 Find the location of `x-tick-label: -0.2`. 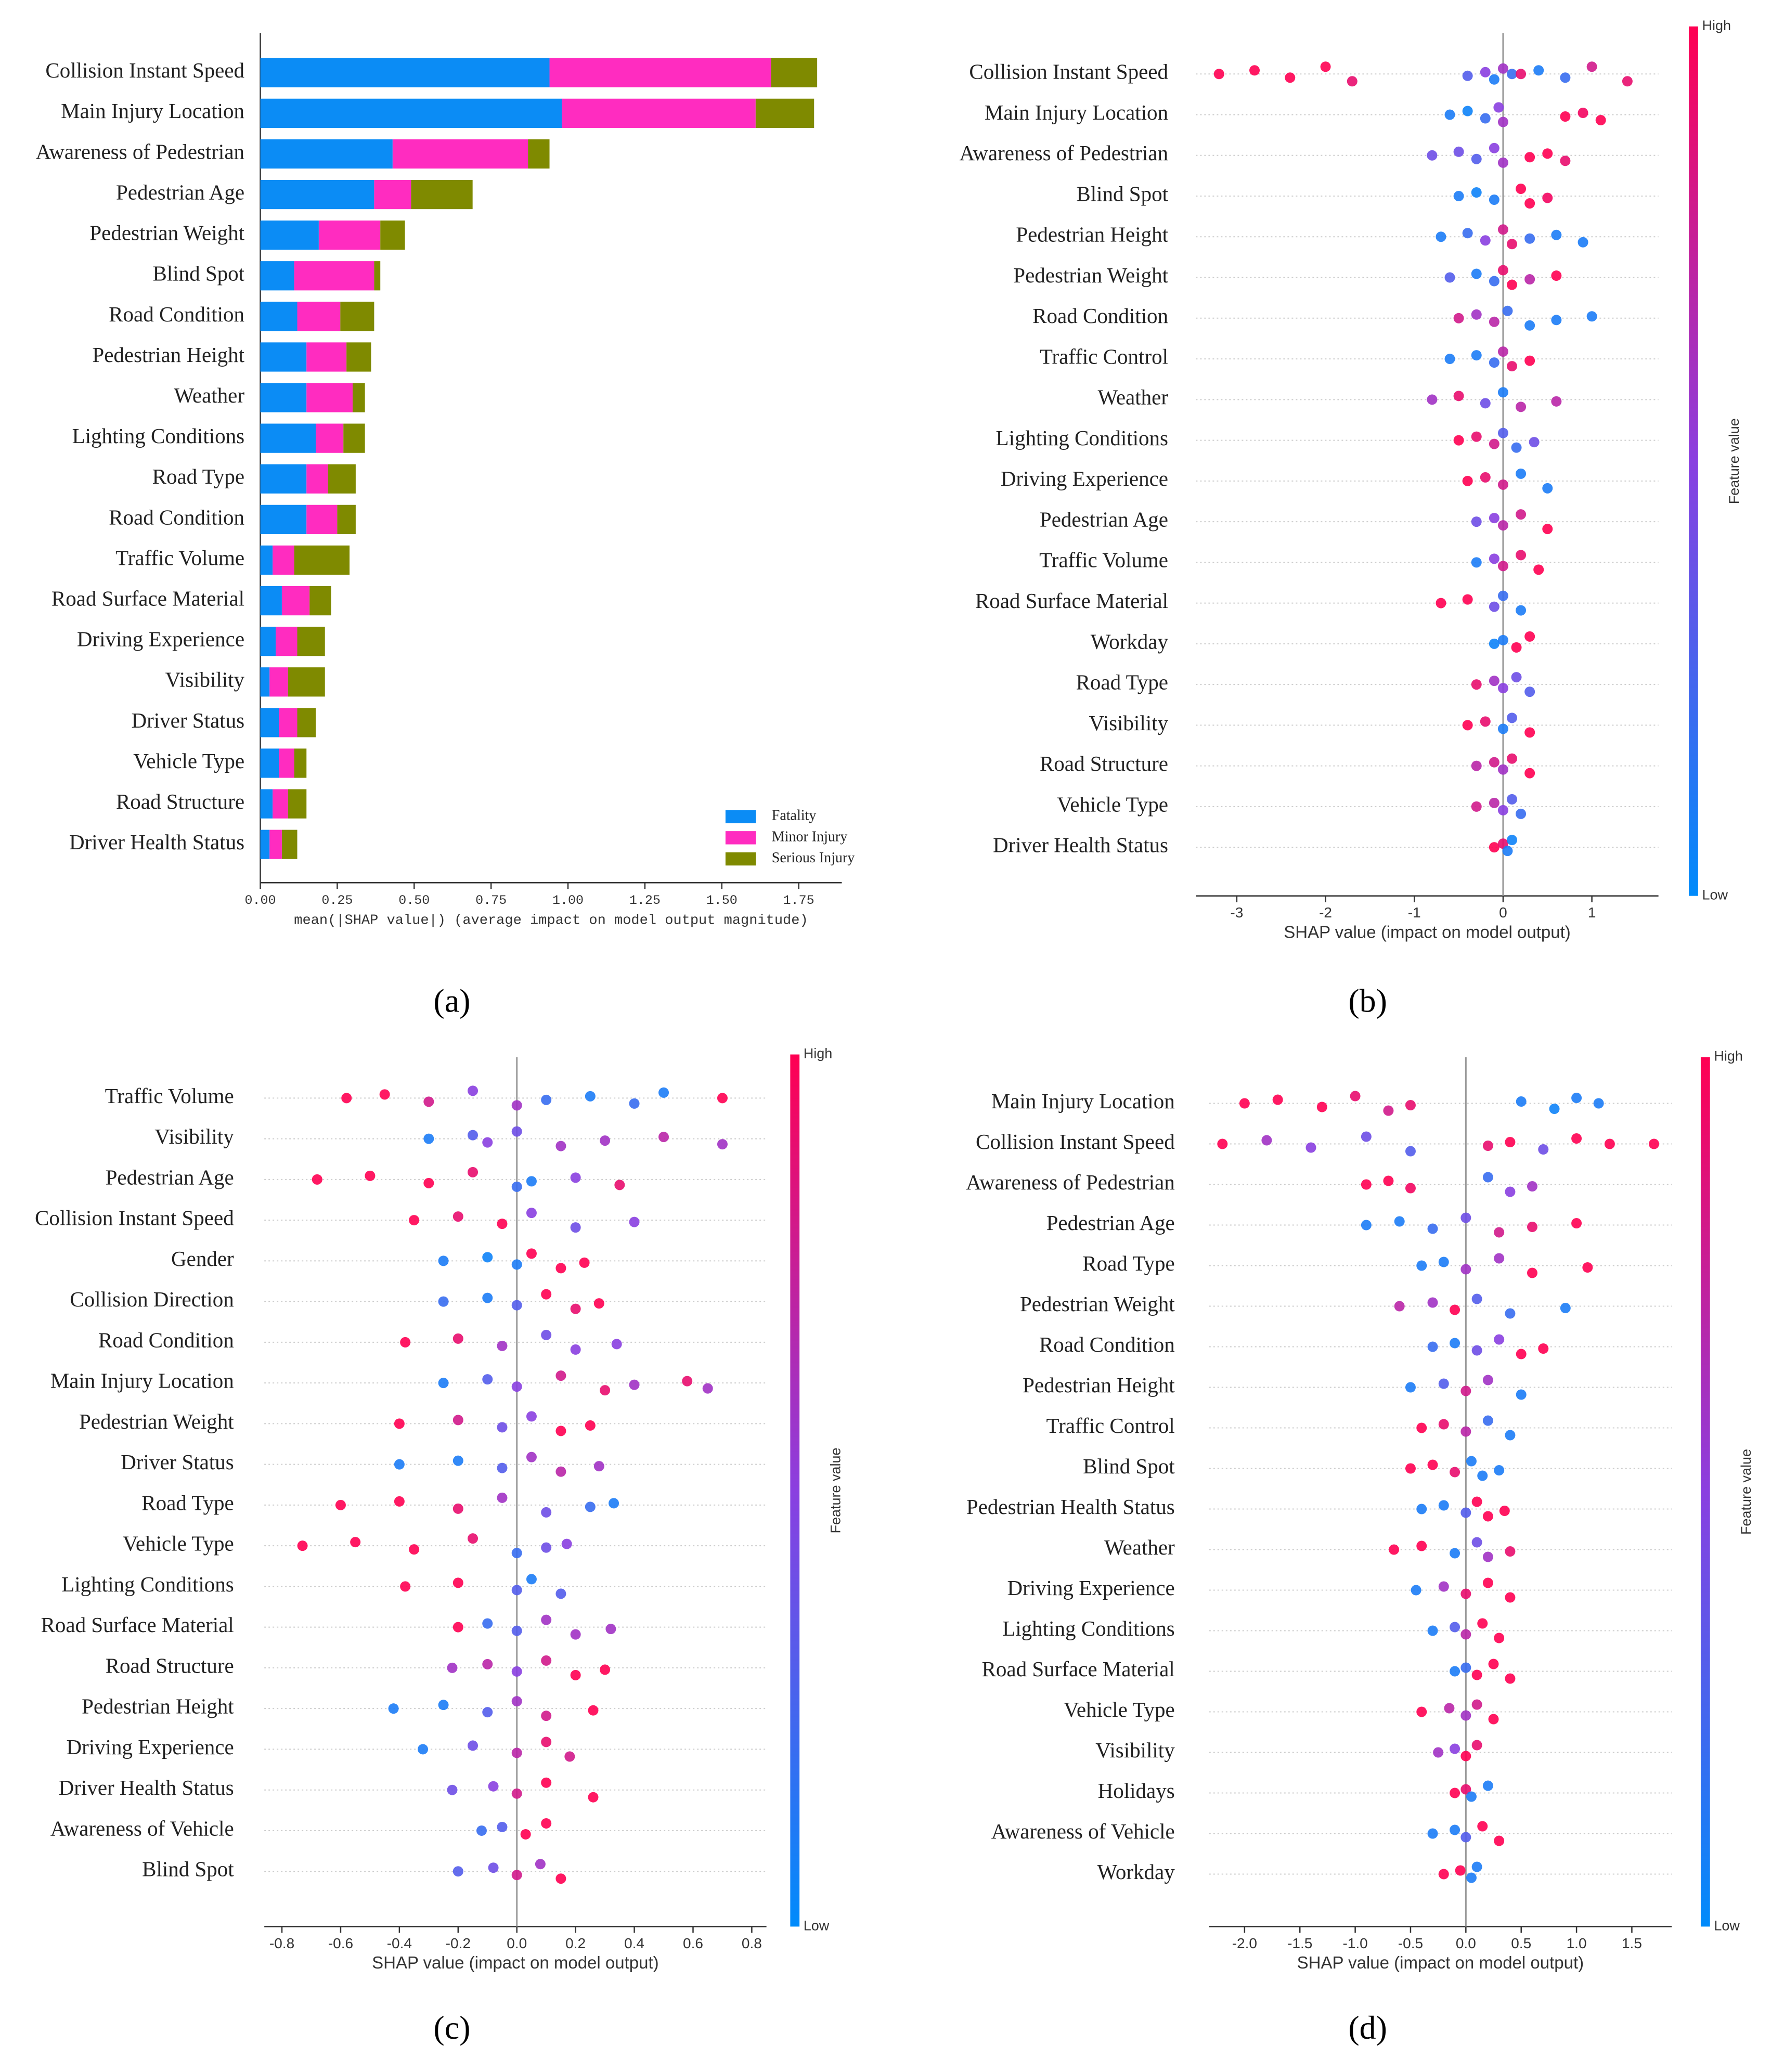

x-tick-label: -0.2 is located at coordinates (458, 1943).